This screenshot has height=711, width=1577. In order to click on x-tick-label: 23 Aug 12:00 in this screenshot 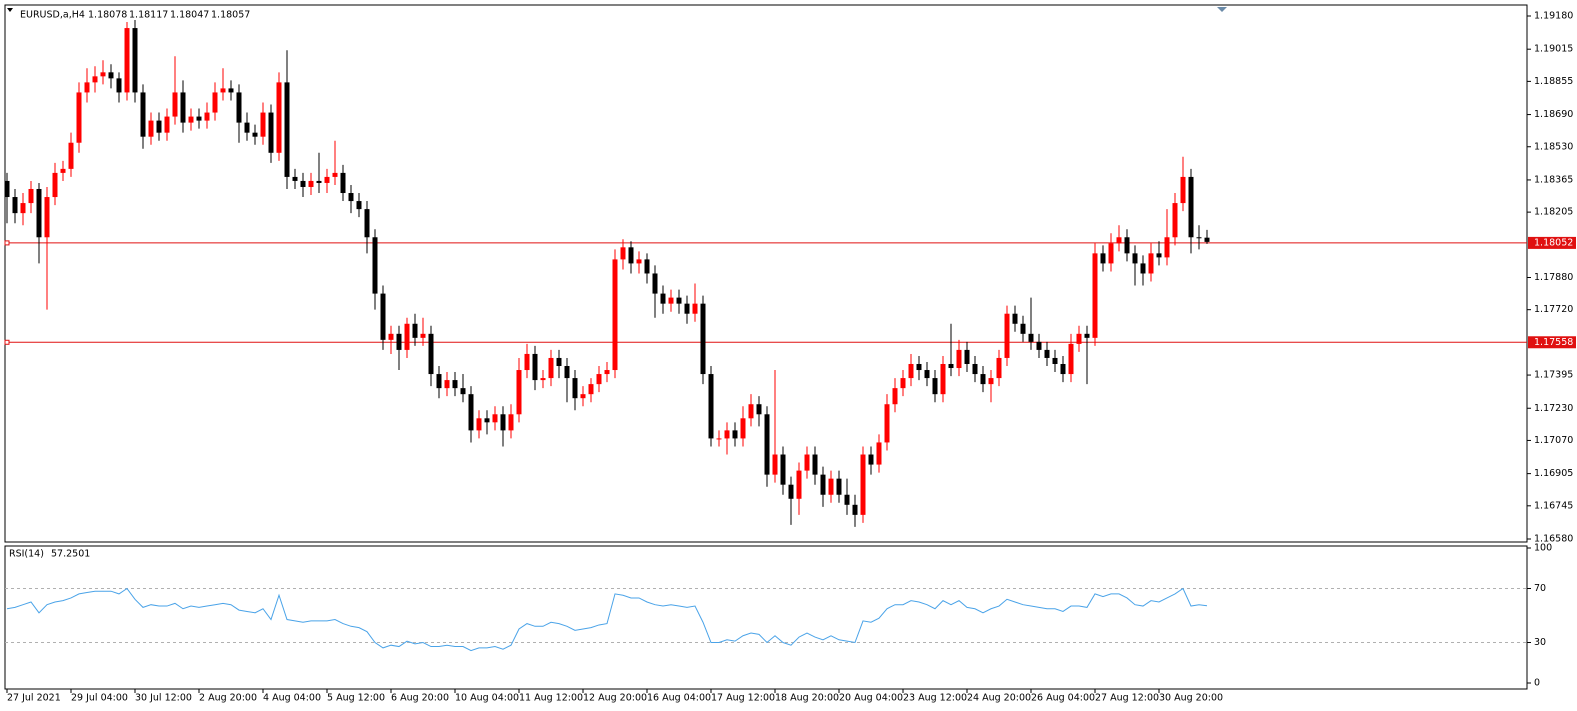, I will do `click(935, 698)`.